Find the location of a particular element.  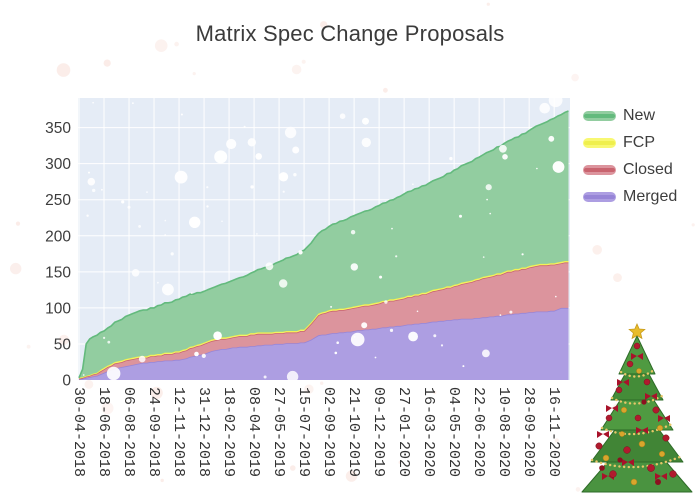

x-tick-label: 27-01-2020 is located at coordinates (403, 432).